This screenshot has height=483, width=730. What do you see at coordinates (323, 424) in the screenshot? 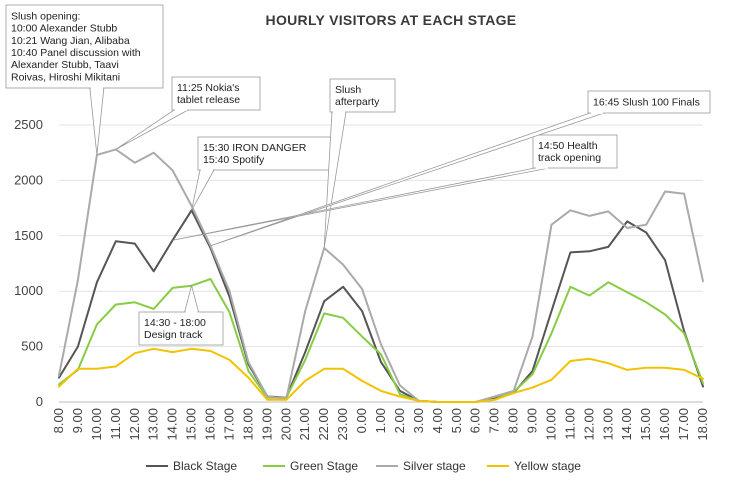
I see `x-tick-label: 22.00` at bounding box center [323, 424].